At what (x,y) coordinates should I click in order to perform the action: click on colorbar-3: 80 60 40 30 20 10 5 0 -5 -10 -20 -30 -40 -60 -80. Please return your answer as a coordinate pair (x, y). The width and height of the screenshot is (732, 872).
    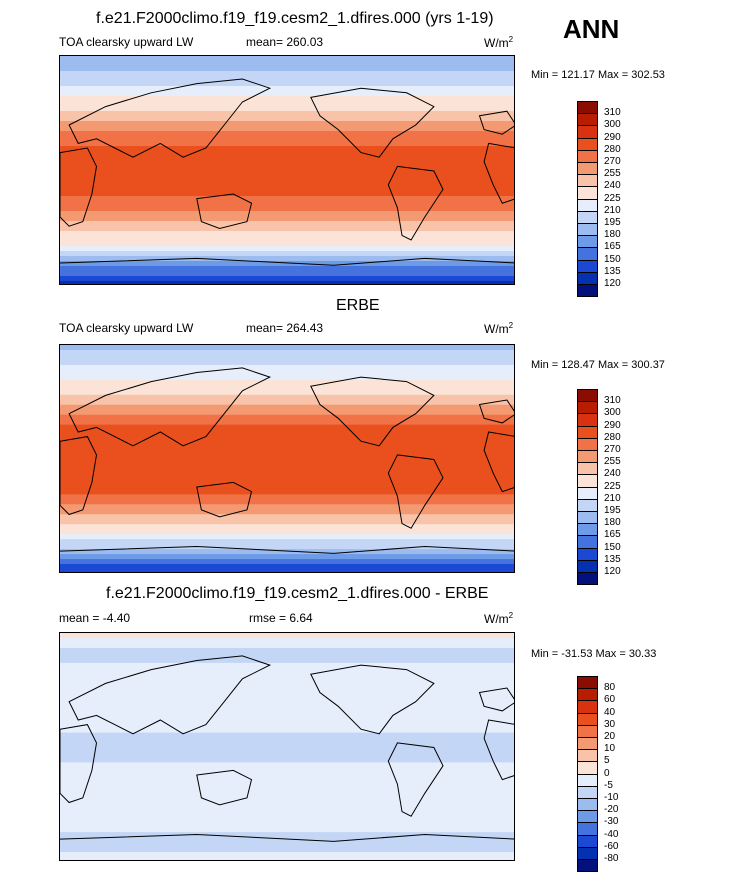
    Looking at the image, I should click on (597, 774).